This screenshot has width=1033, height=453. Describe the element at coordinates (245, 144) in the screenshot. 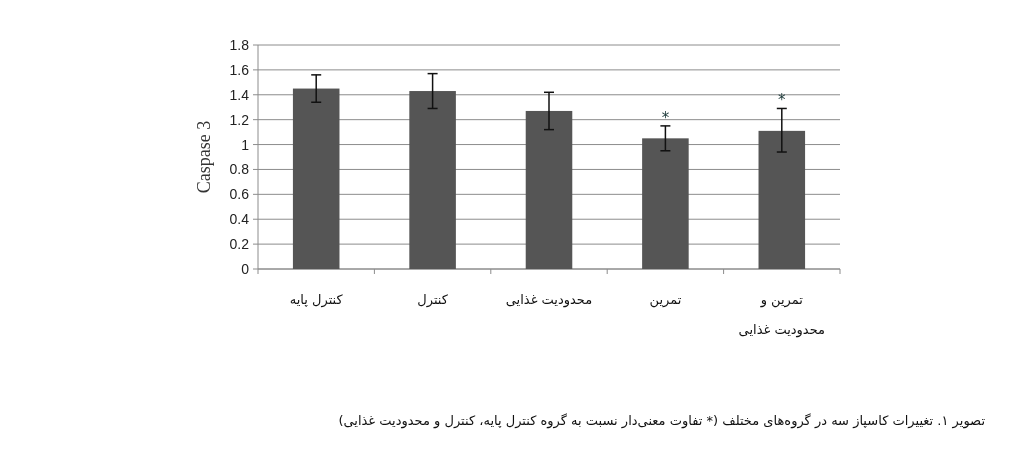

I see `y-tick-label: 1` at that location.